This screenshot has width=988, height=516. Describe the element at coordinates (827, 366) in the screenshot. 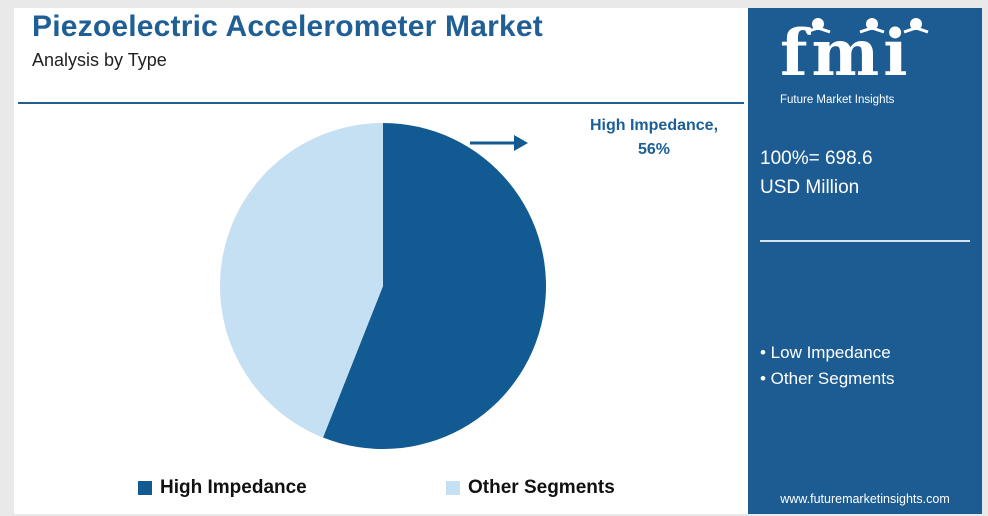

I see `segment-list: • Low Impedance • Other Segments` at that location.